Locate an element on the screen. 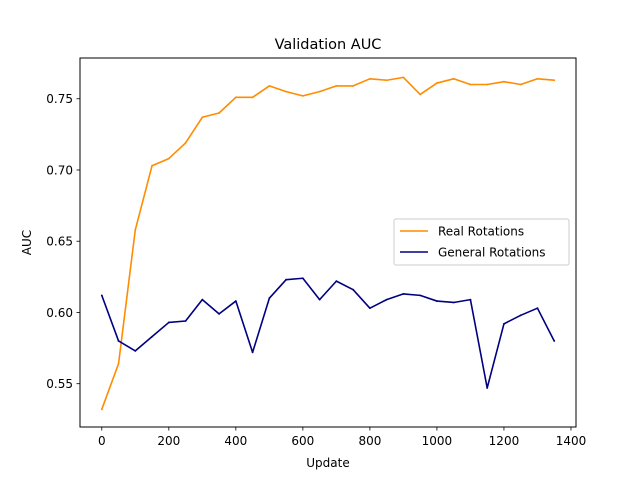 The width and height of the screenshot is (640, 480). x-tick-label-800: 800 is located at coordinates (369, 441).